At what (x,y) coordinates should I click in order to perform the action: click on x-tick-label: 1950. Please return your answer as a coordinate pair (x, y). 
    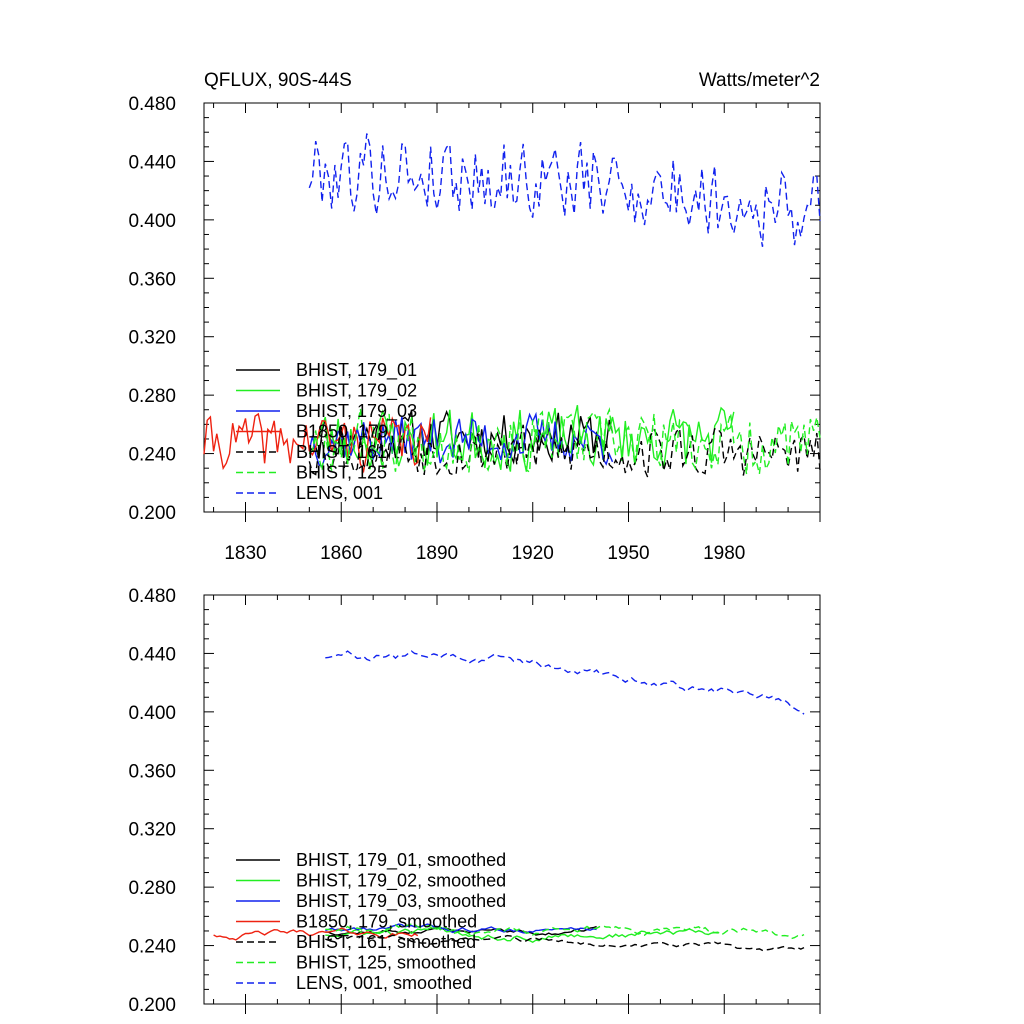
    Looking at the image, I should click on (628, 553).